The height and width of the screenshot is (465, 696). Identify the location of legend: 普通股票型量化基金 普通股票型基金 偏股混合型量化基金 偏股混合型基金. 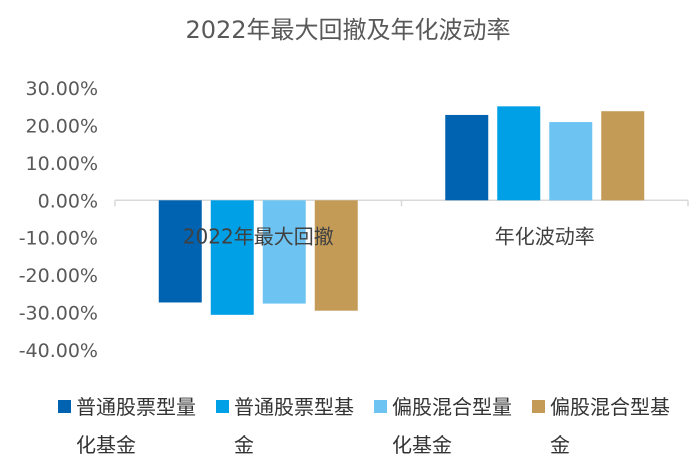
(373, 424).